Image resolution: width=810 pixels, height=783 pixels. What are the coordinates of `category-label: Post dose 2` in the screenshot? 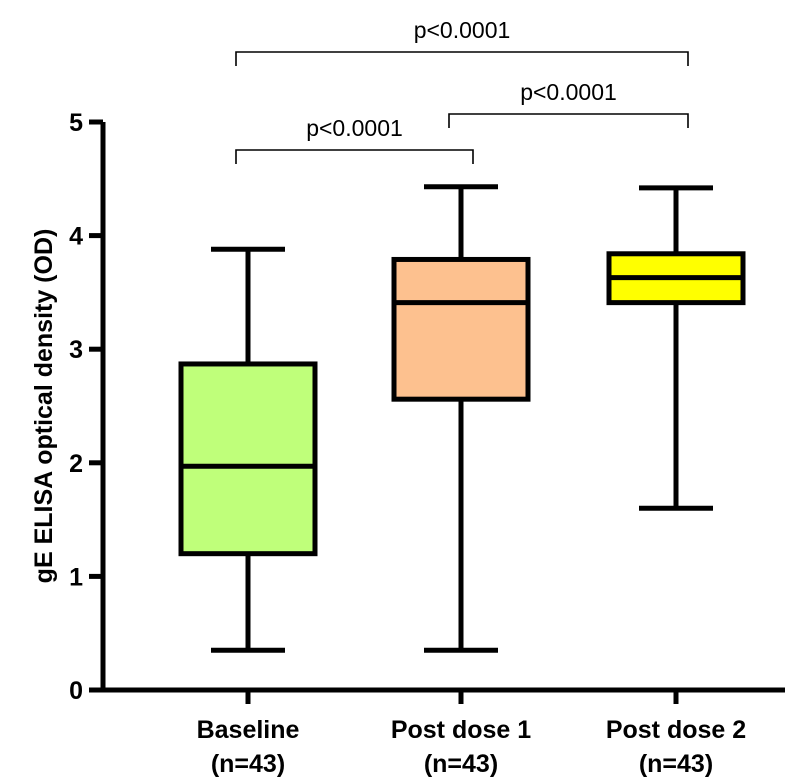 It's located at (676, 730).